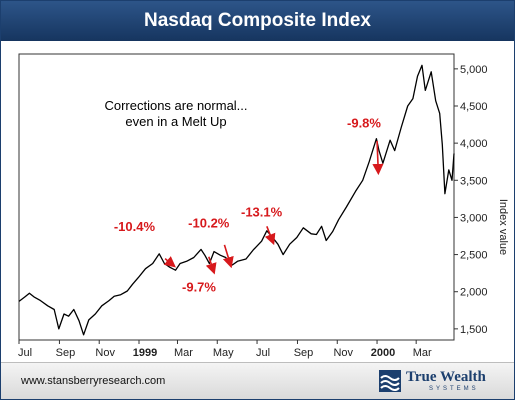  I want to click on footer-url: www.stansberryresearch.com, so click(93, 381).